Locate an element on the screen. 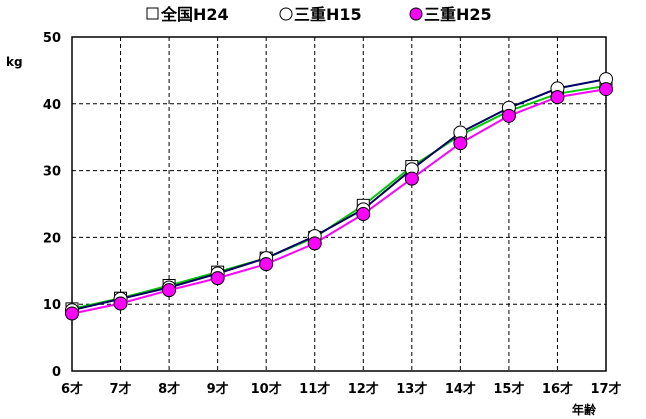  x-tick-label: 9才 is located at coordinates (218, 389).